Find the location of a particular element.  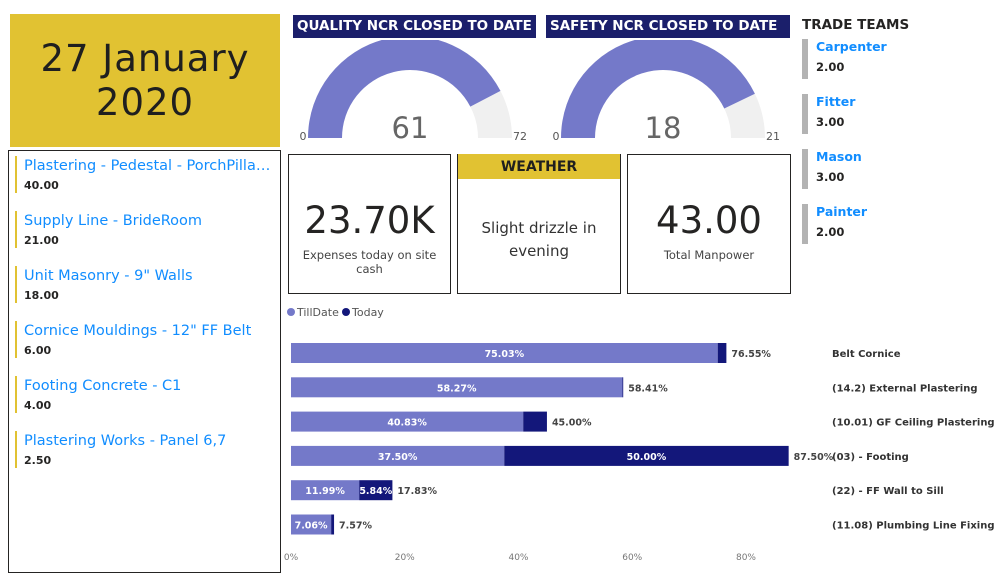

chart-legend: TillDate Today is located at coordinates (335, 312).